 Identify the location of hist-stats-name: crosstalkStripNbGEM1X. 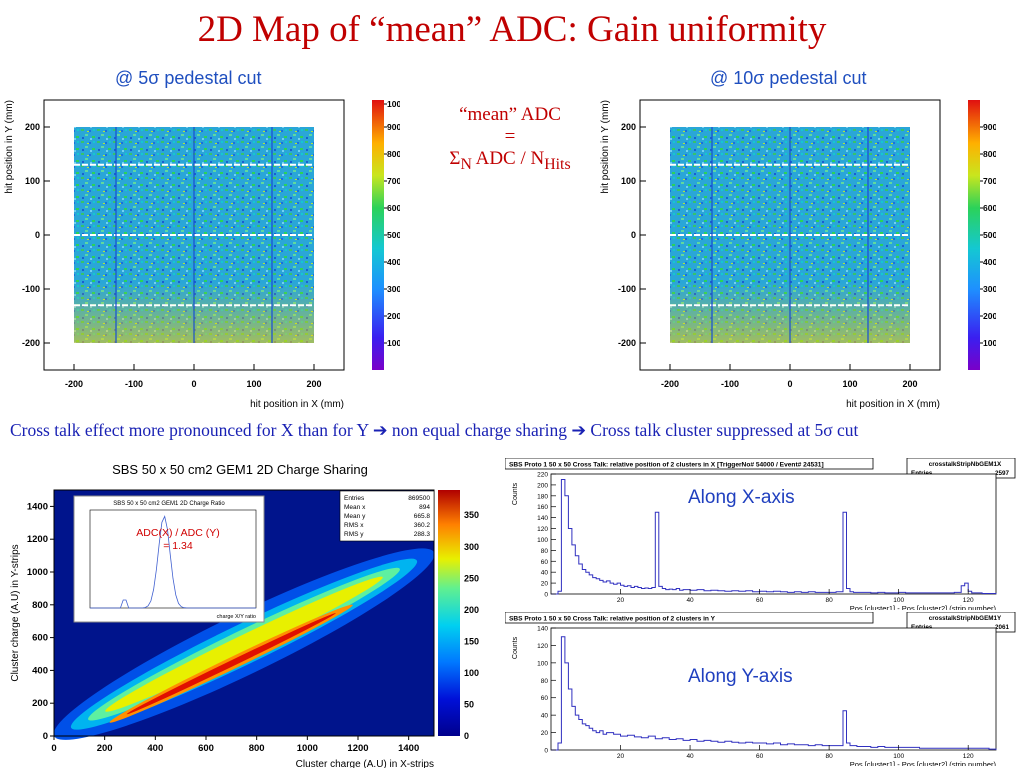
(965, 464).